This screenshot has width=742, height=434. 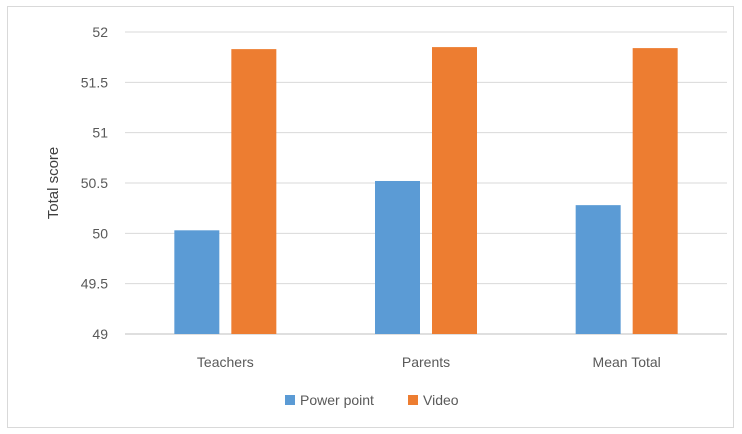 I want to click on x-tick-label: Parents, so click(x=426, y=362).